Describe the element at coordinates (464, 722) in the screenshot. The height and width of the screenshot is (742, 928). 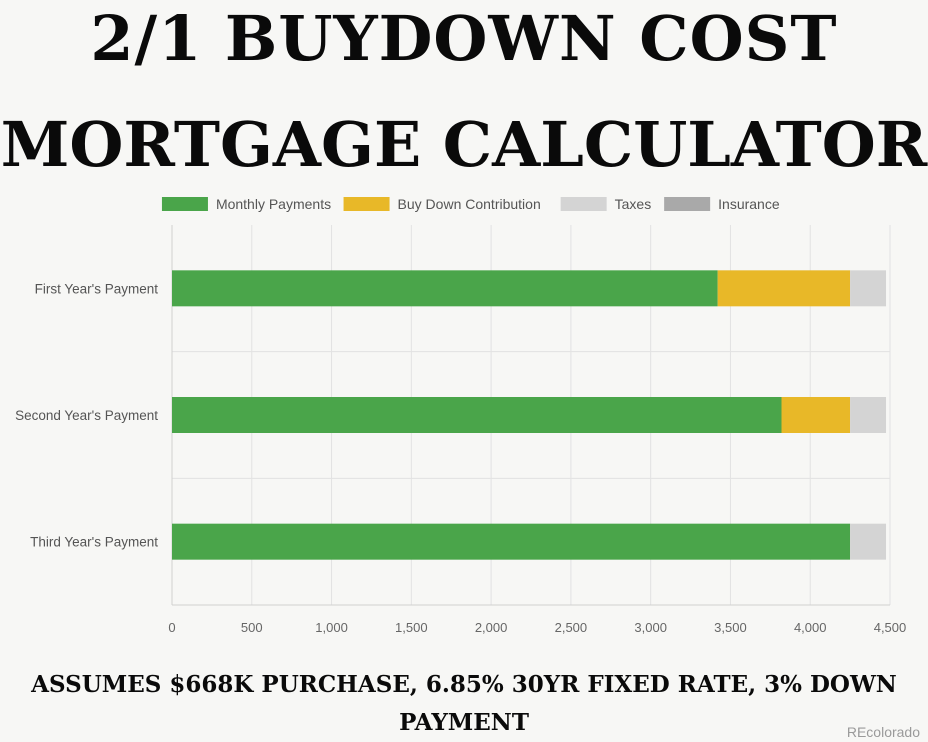
I see `assumptions-line-2: PAYMENT` at that location.